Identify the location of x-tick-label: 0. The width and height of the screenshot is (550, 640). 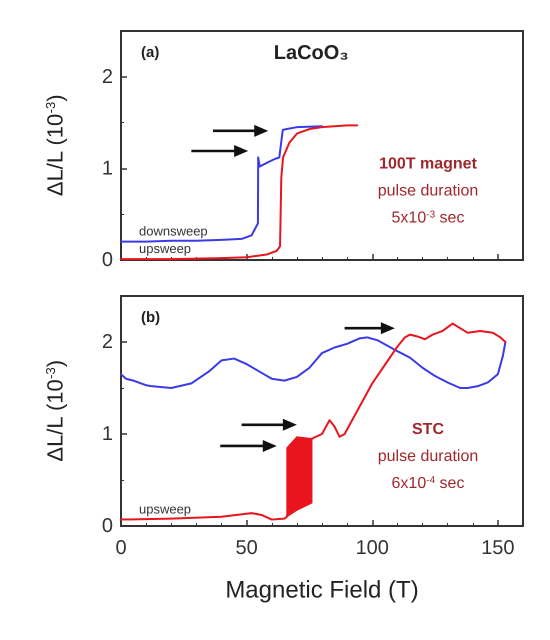
(121, 548).